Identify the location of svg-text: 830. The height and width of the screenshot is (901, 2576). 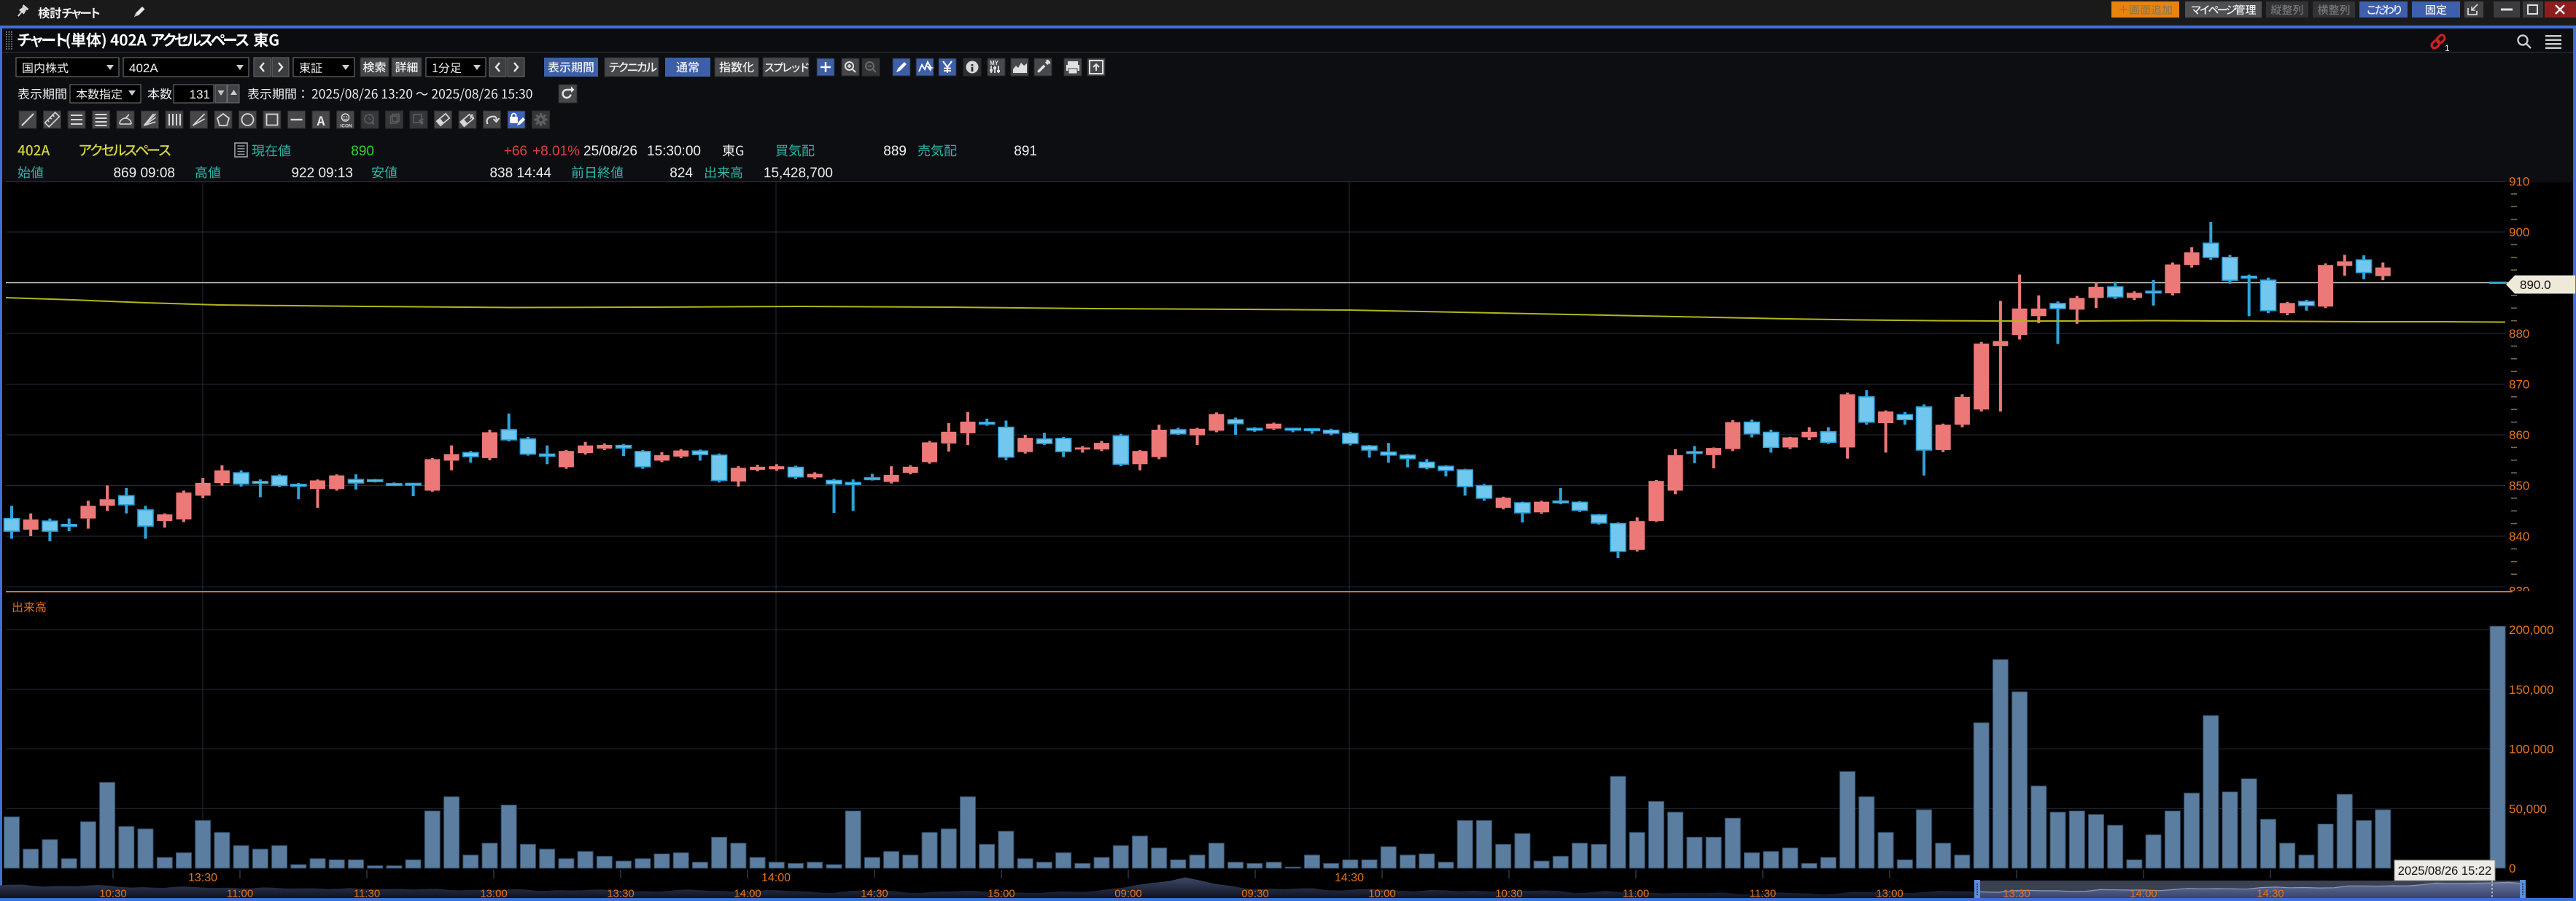
(2519, 591).